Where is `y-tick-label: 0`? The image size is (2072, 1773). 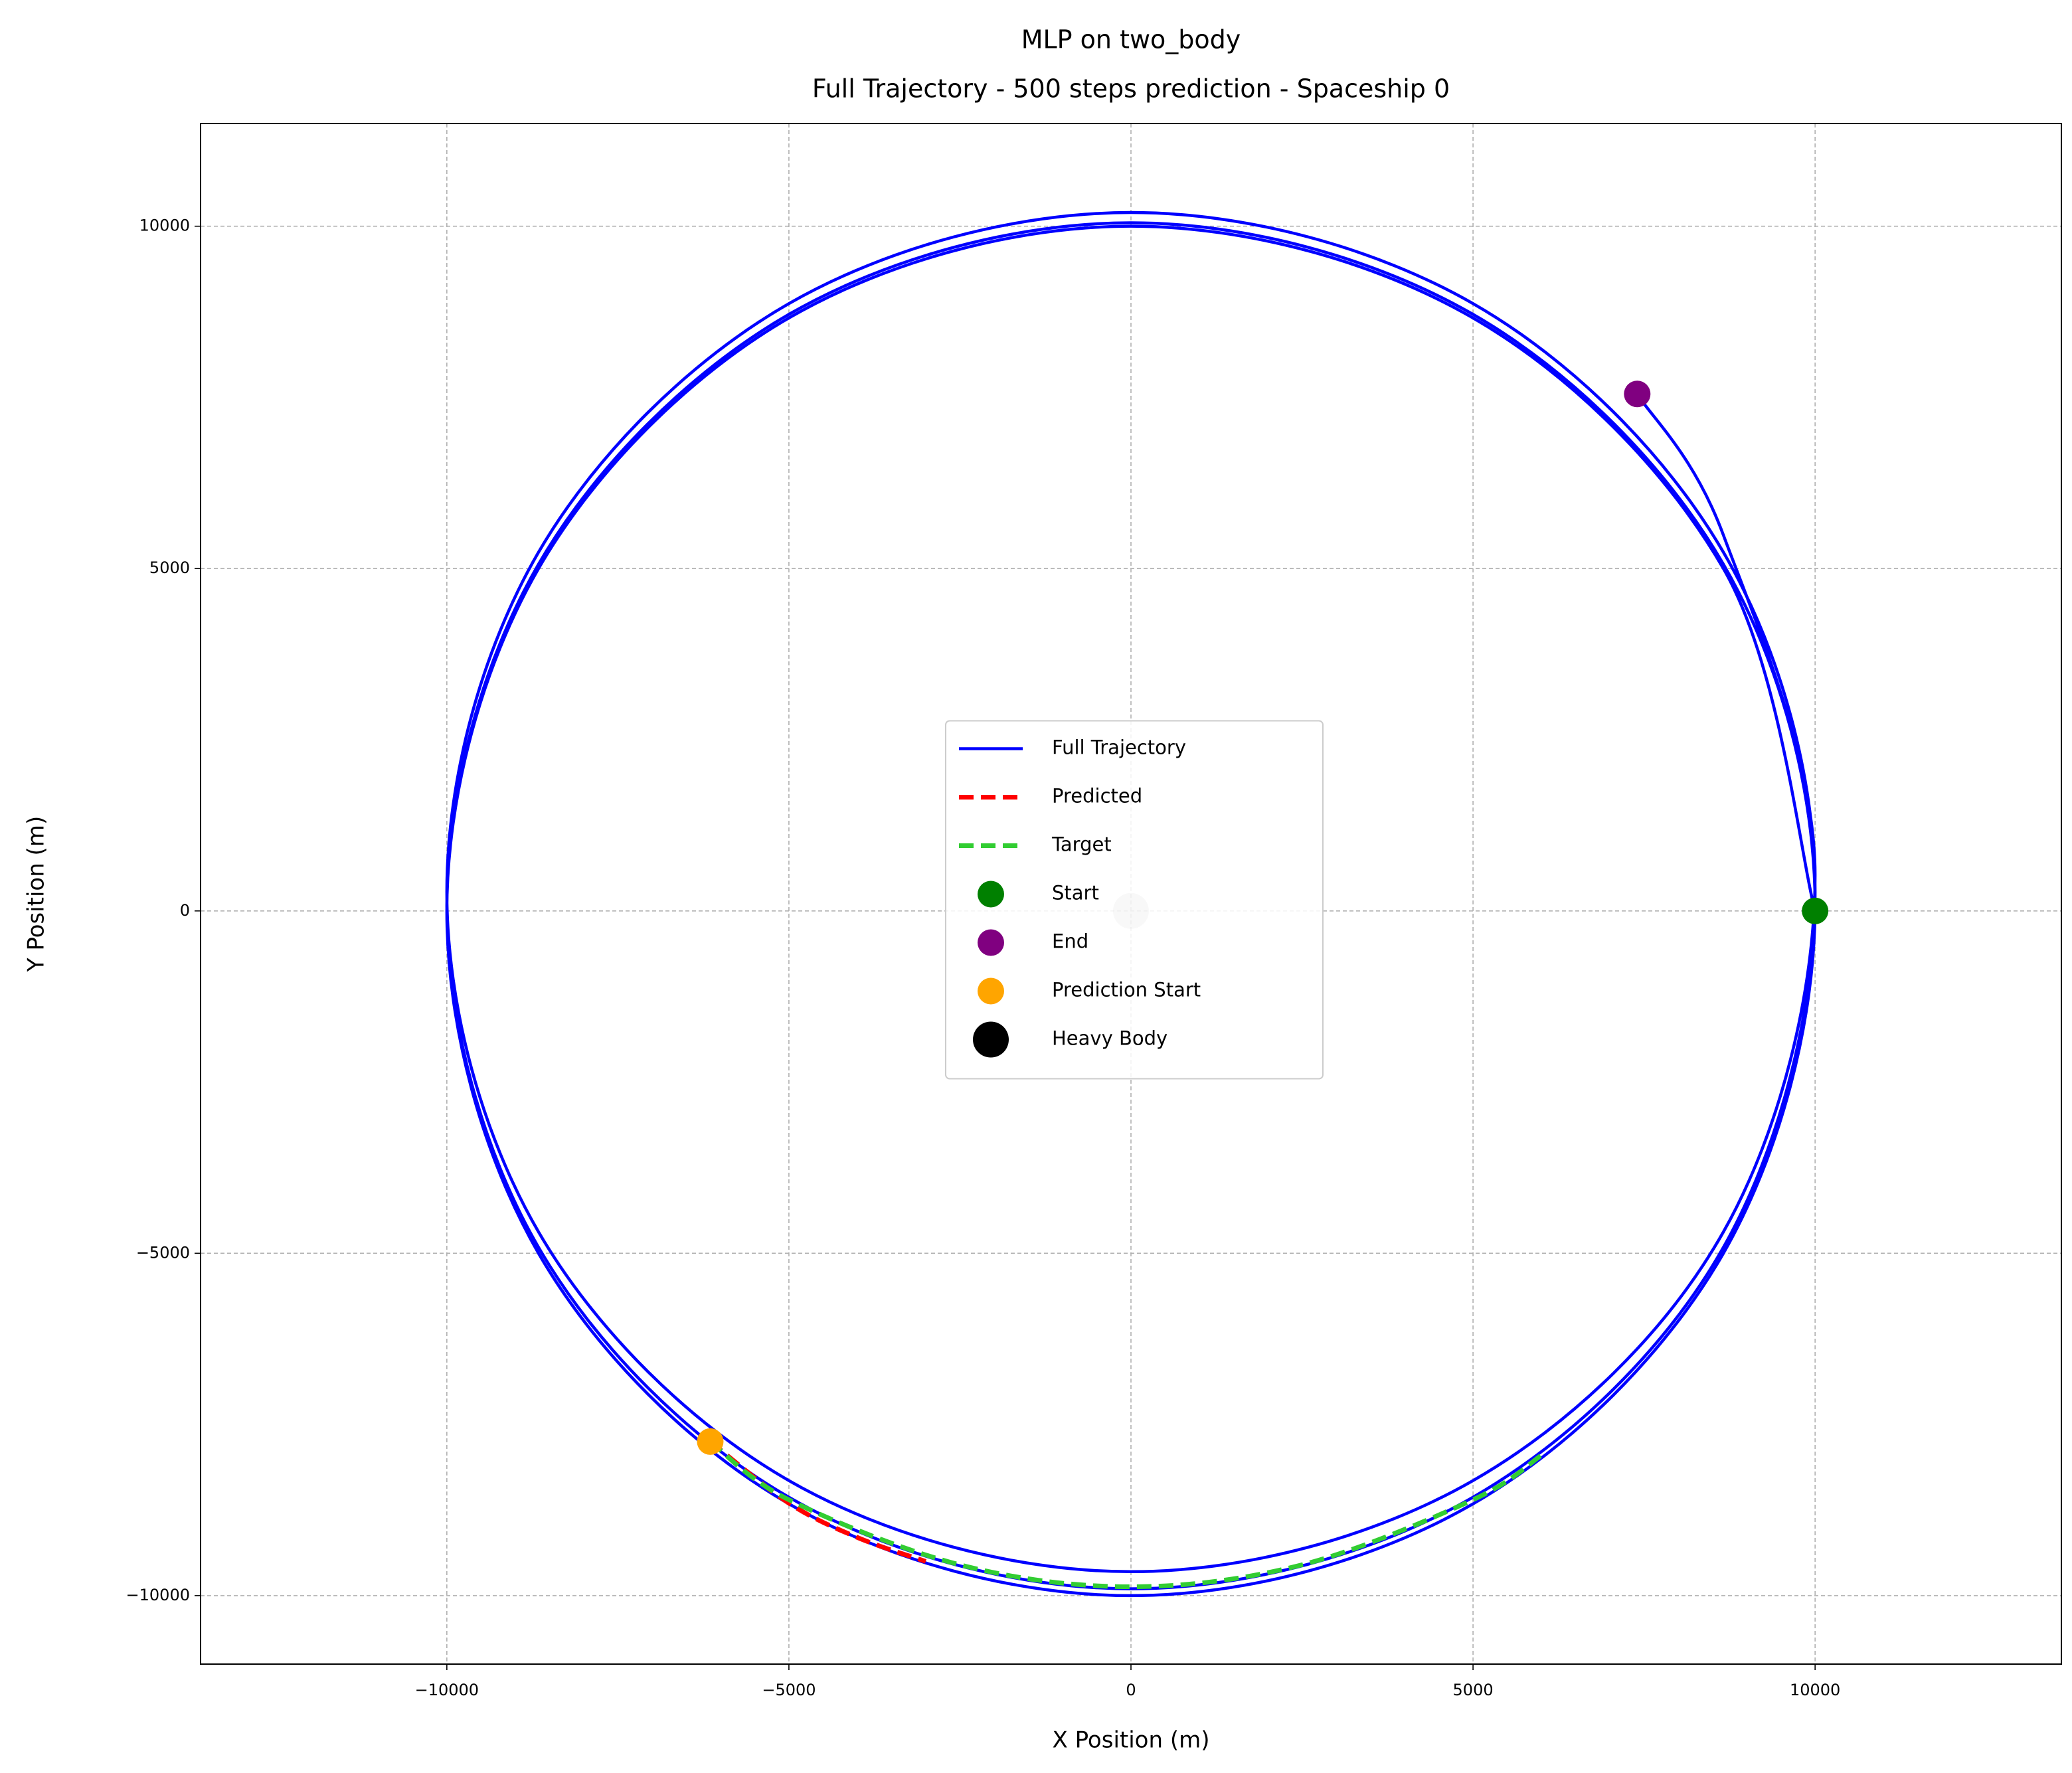
y-tick-label: 0 is located at coordinates (185, 910).